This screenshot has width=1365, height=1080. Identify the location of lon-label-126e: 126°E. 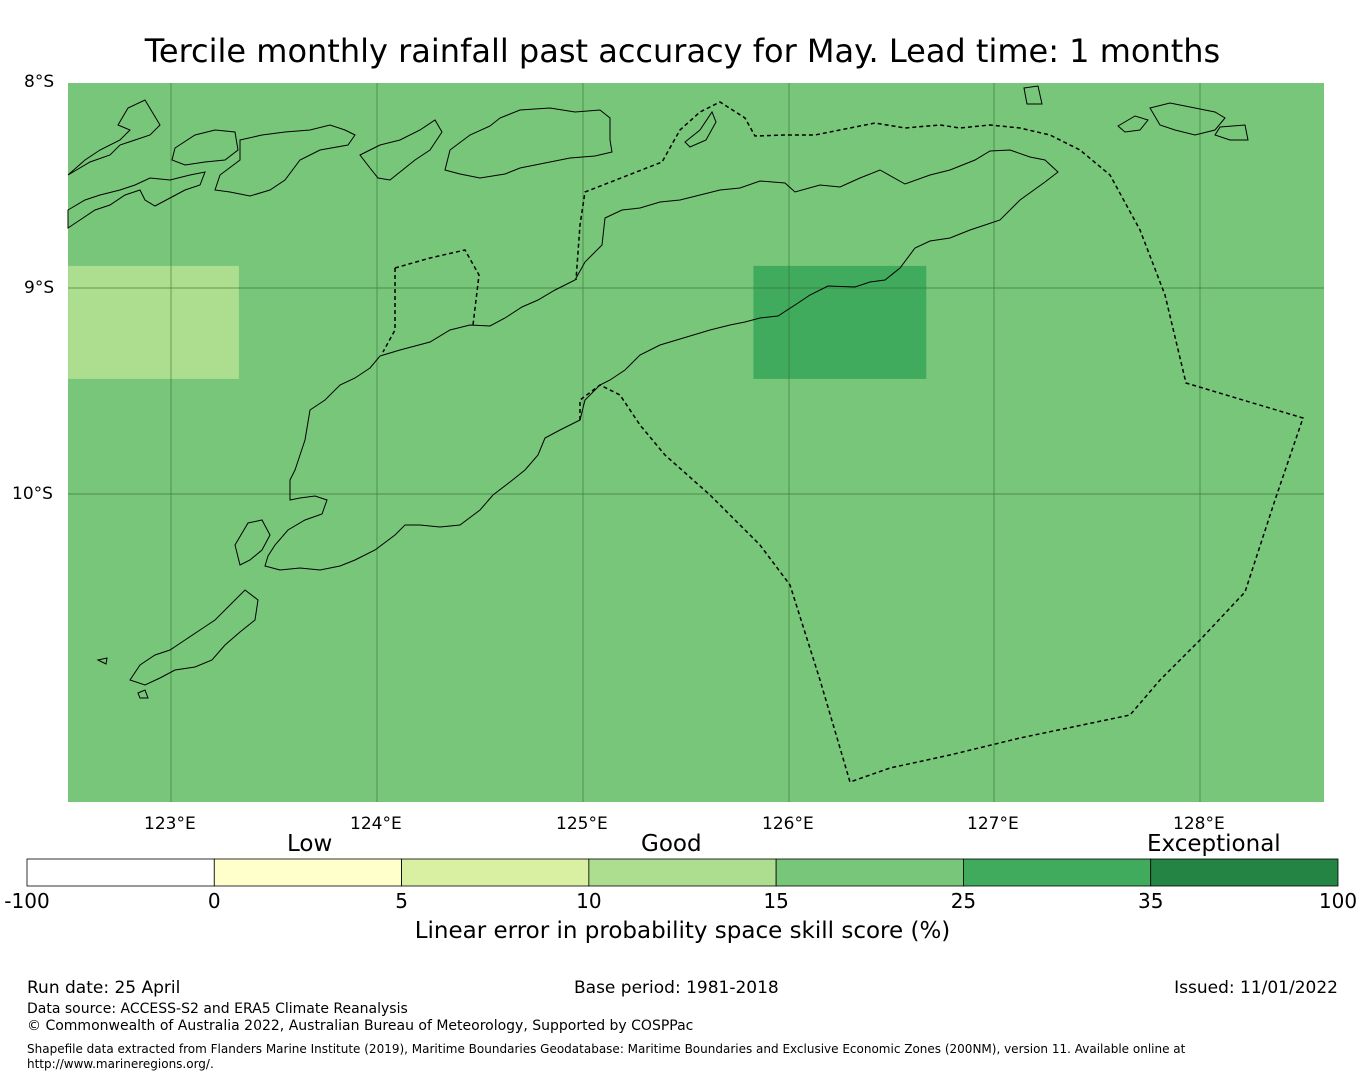
(788, 824).